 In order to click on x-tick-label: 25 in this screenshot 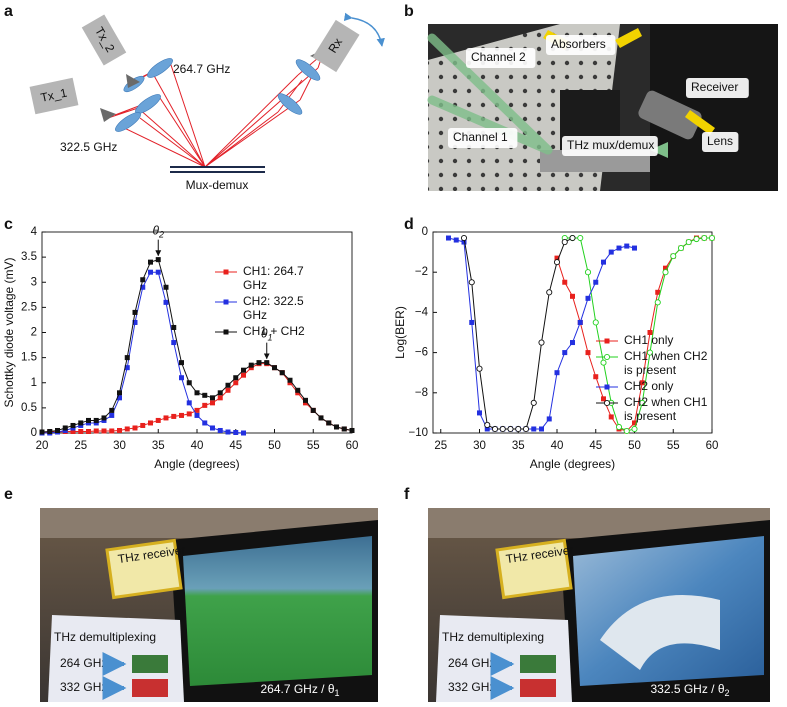, I will do `click(440, 446)`.